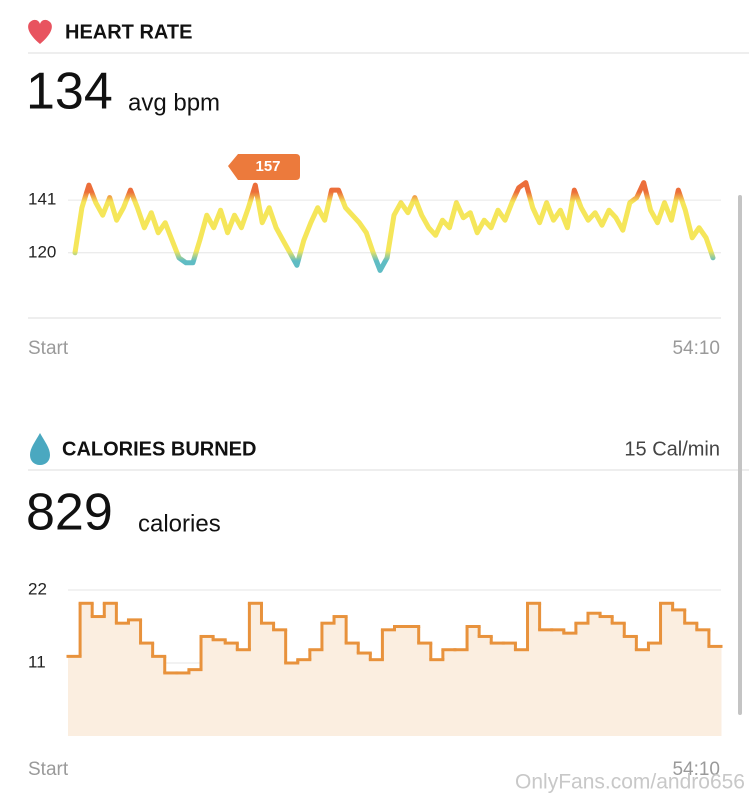 The width and height of the screenshot is (749, 800). I want to click on section-title: HEART RATE, so click(128, 32).